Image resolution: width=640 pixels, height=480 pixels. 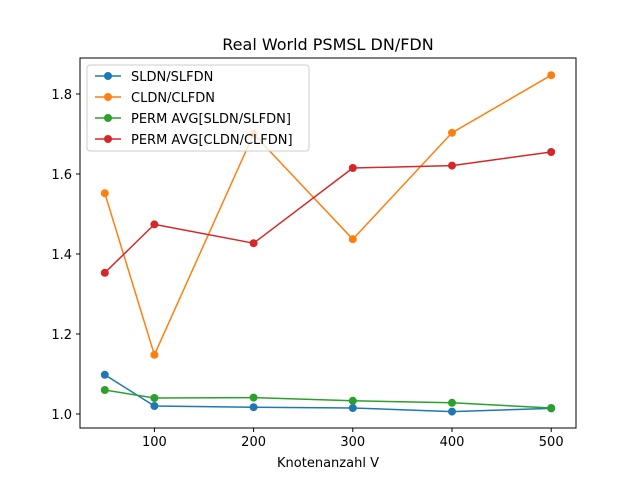 I want to click on y-tick-label: 1.6, so click(x=61, y=175).